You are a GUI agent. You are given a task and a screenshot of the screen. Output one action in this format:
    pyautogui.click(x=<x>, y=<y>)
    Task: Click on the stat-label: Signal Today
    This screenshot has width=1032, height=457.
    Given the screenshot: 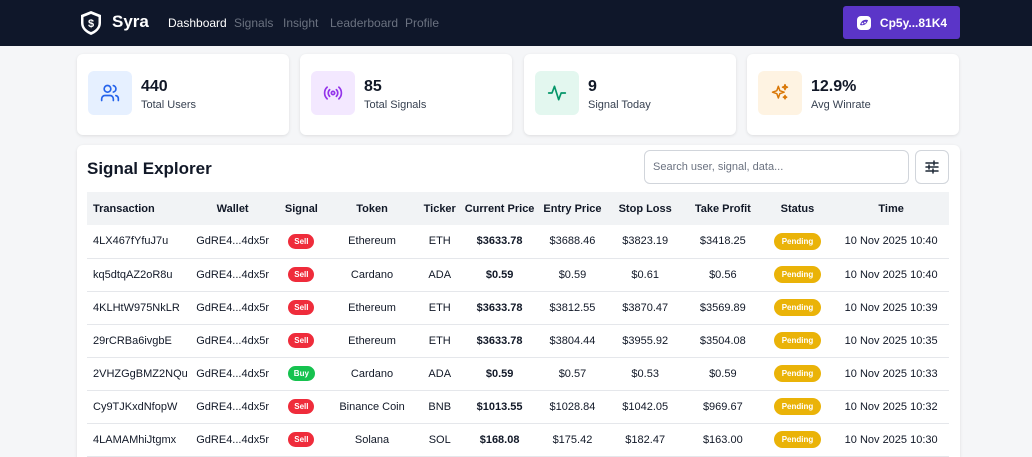 What is the action you would take?
    pyautogui.click(x=619, y=105)
    